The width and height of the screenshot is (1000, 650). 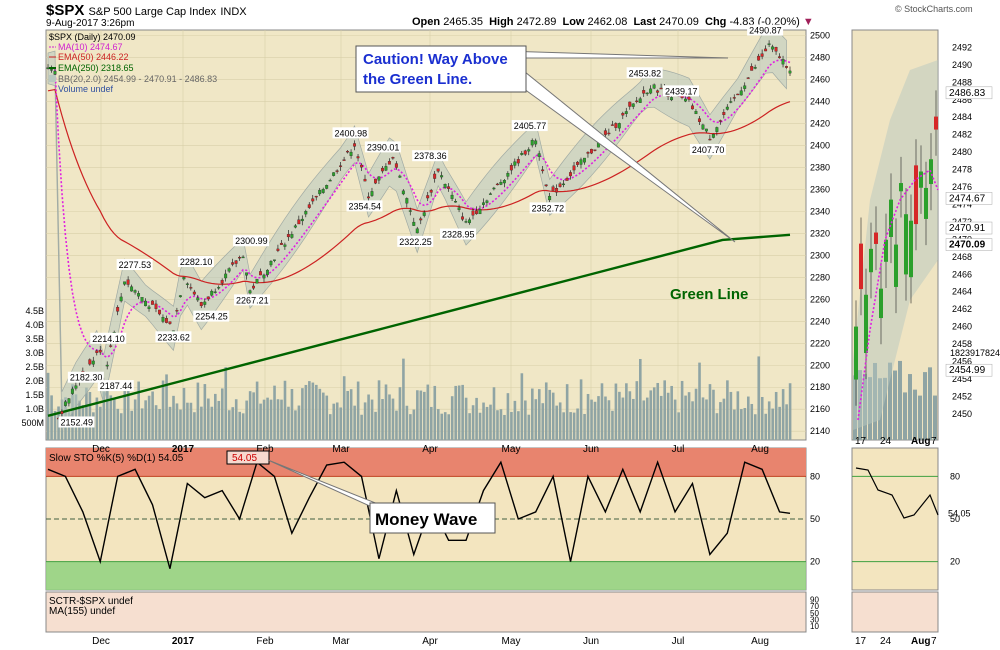 What do you see at coordinates (962, 117) in the screenshot?
I see `zoom-y-tick: 2484` at bounding box center [962, 117].